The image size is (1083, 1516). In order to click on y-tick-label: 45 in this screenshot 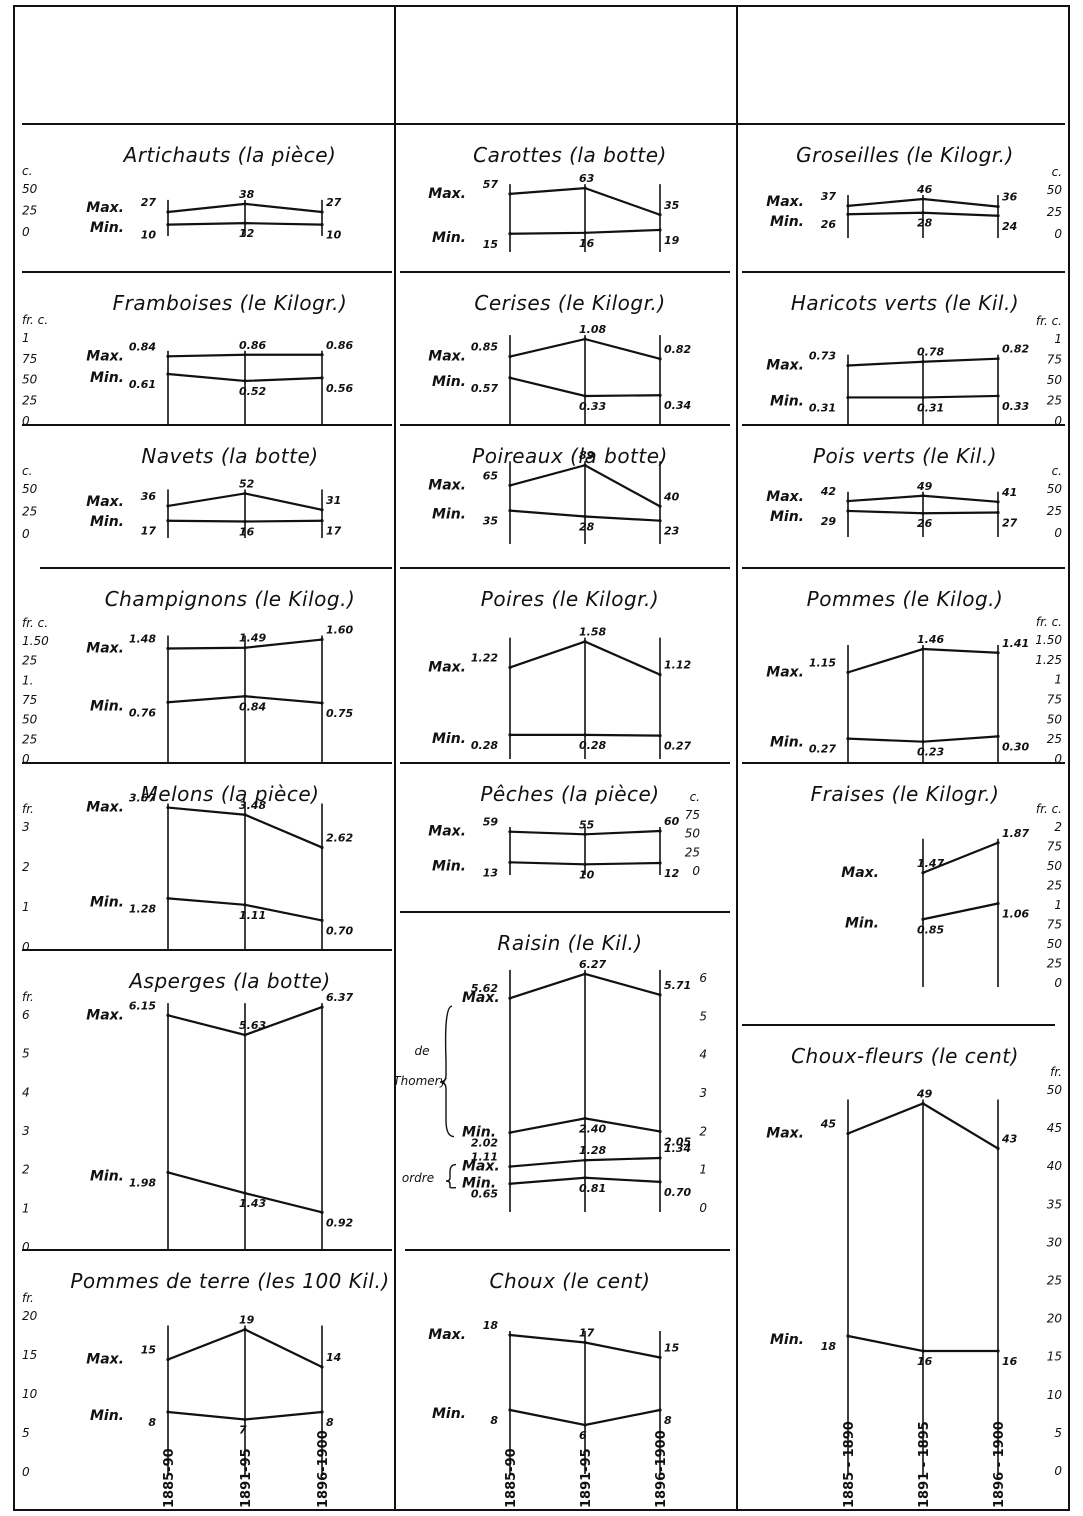, I will do `click(1054, 1128)`.